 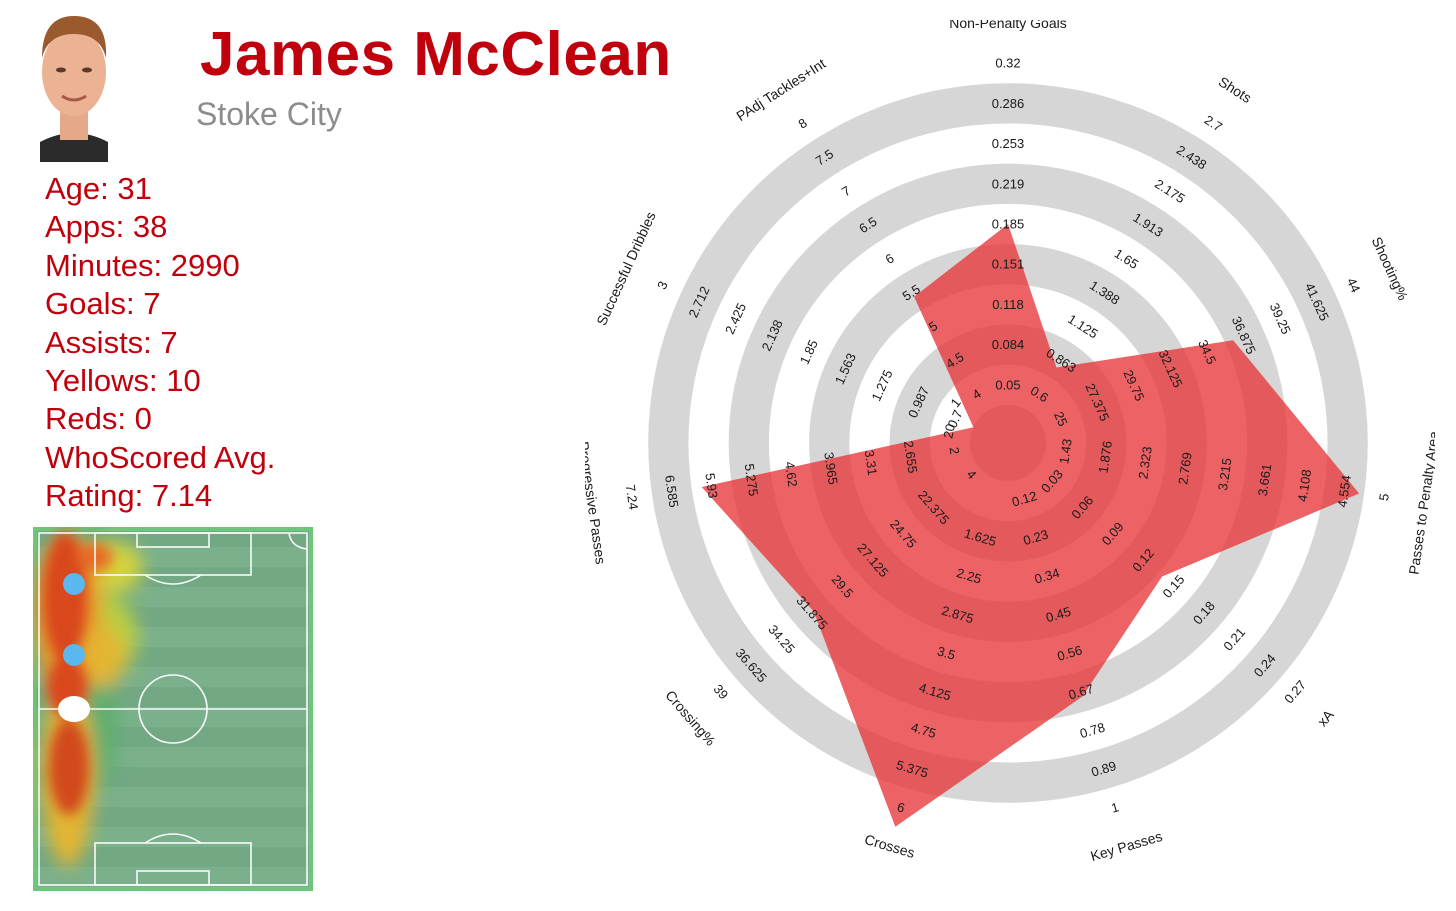 I want to click on radar-tick-label: 2.769, so click(x=1184, y=468).